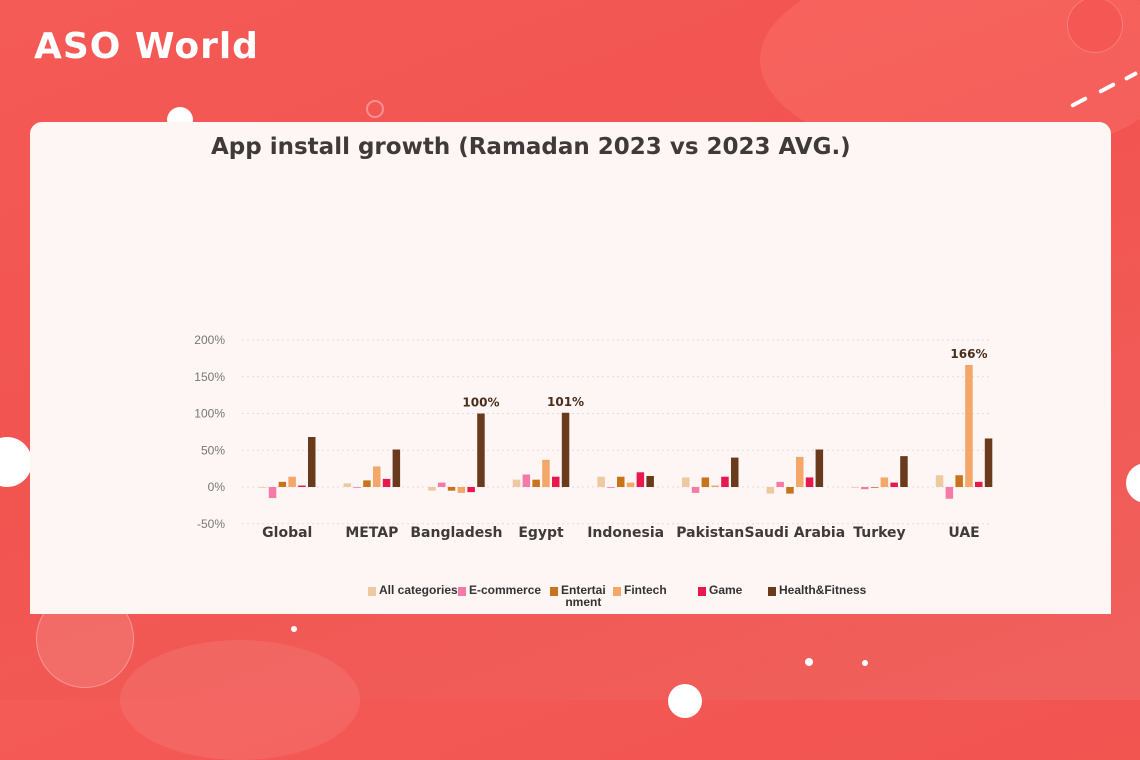 The image size is (1140, 760). Describe the element at coordinates (211, 524) in the screenshot. I see `y-tick-label: -50%` at that location.